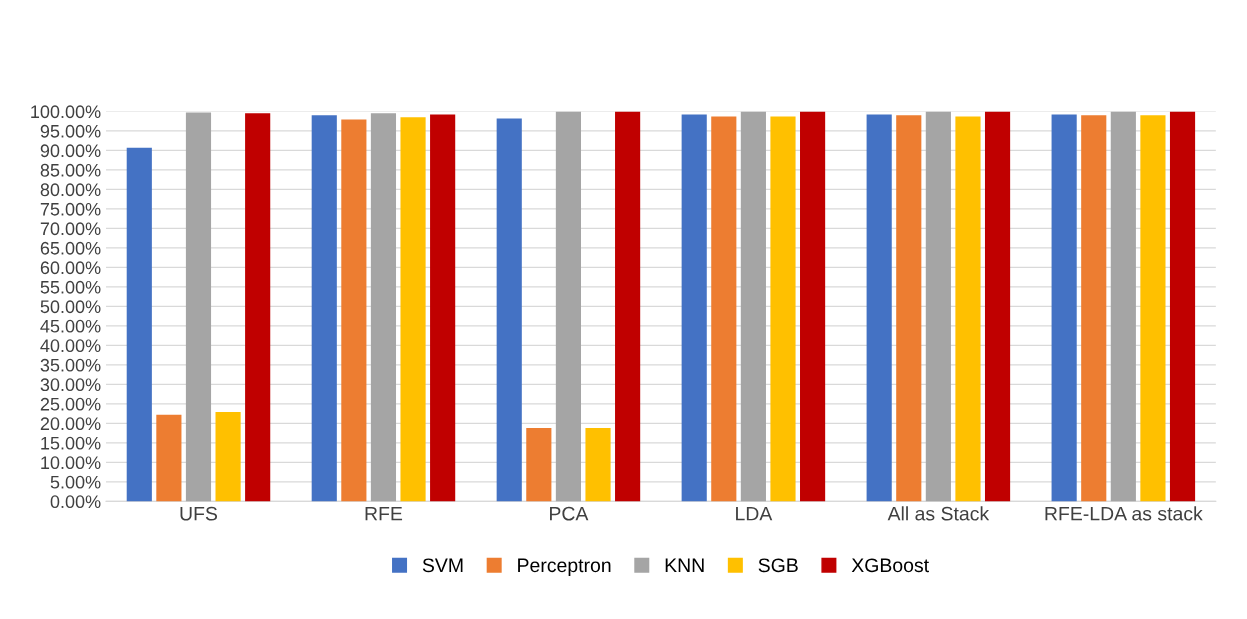  Describe the element at coordinates (66, 112) in the screenshot. I see `y-tick-label: 100.00%` at that location.